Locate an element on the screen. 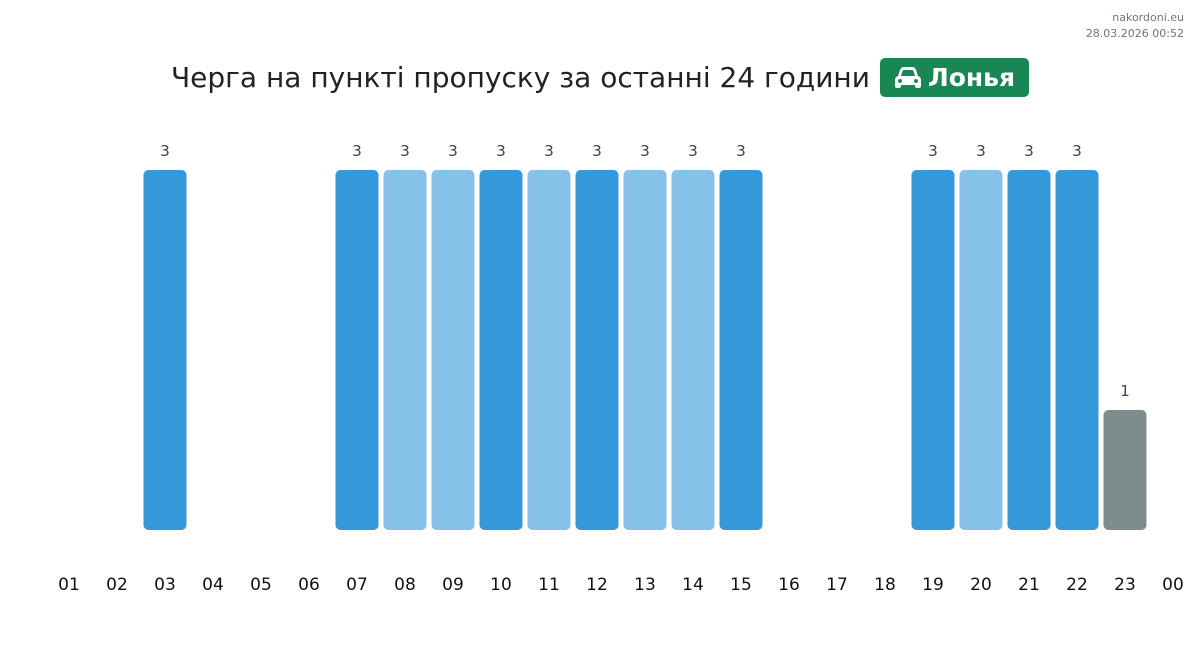 This screenshot has height=651, width=1200. x-tick-label: 07 is located at coordinates (357, 585).